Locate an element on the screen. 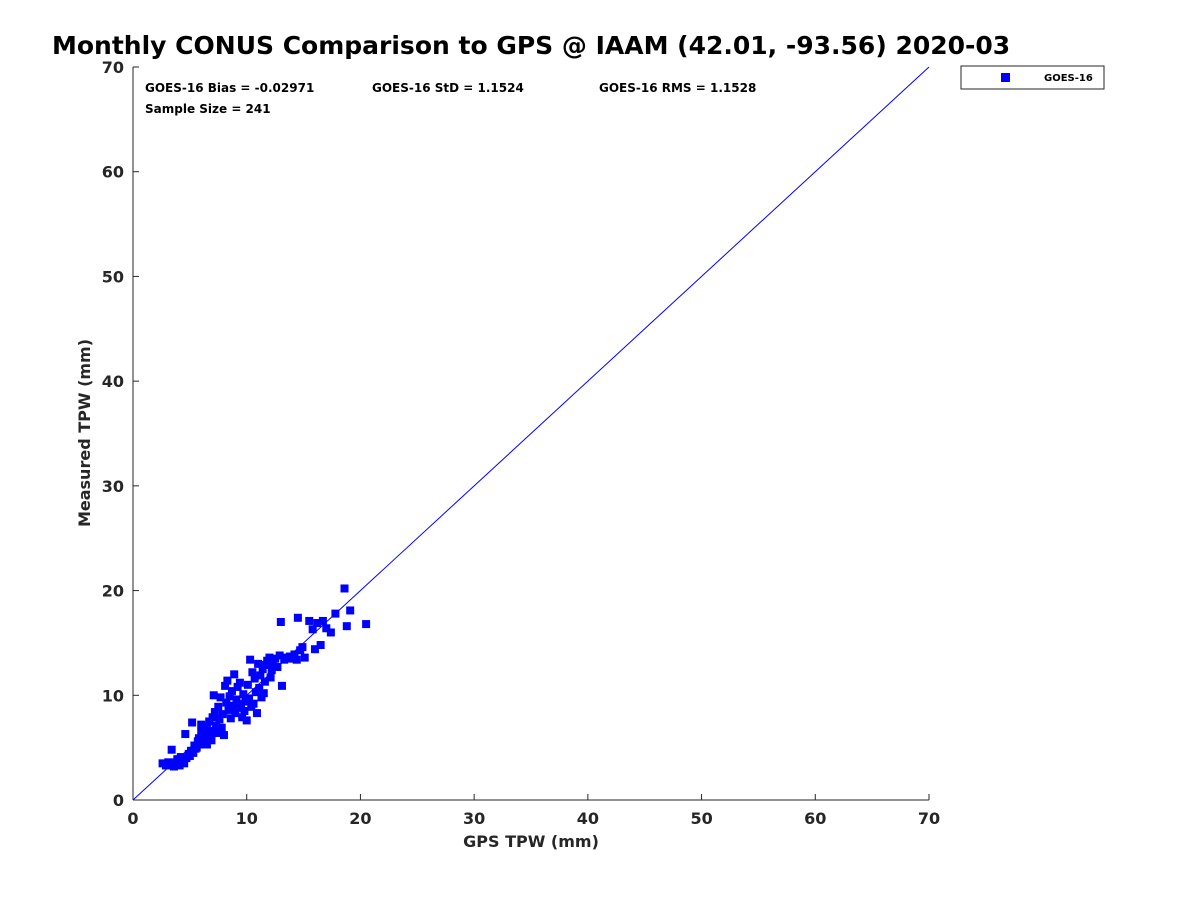  stat-sample-size: Sample Size = 241 is located at coordinates (208, 109).